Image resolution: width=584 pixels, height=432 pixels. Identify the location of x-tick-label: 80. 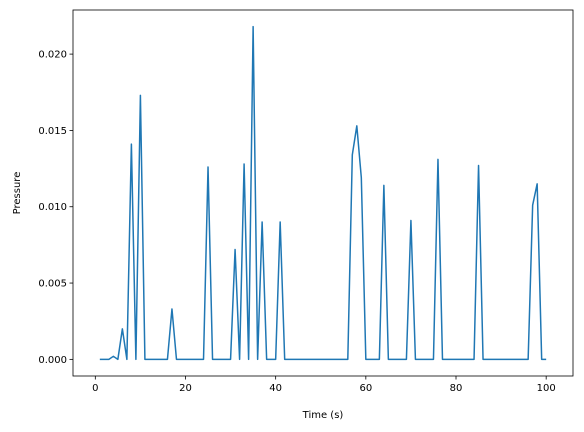
(456, 388).